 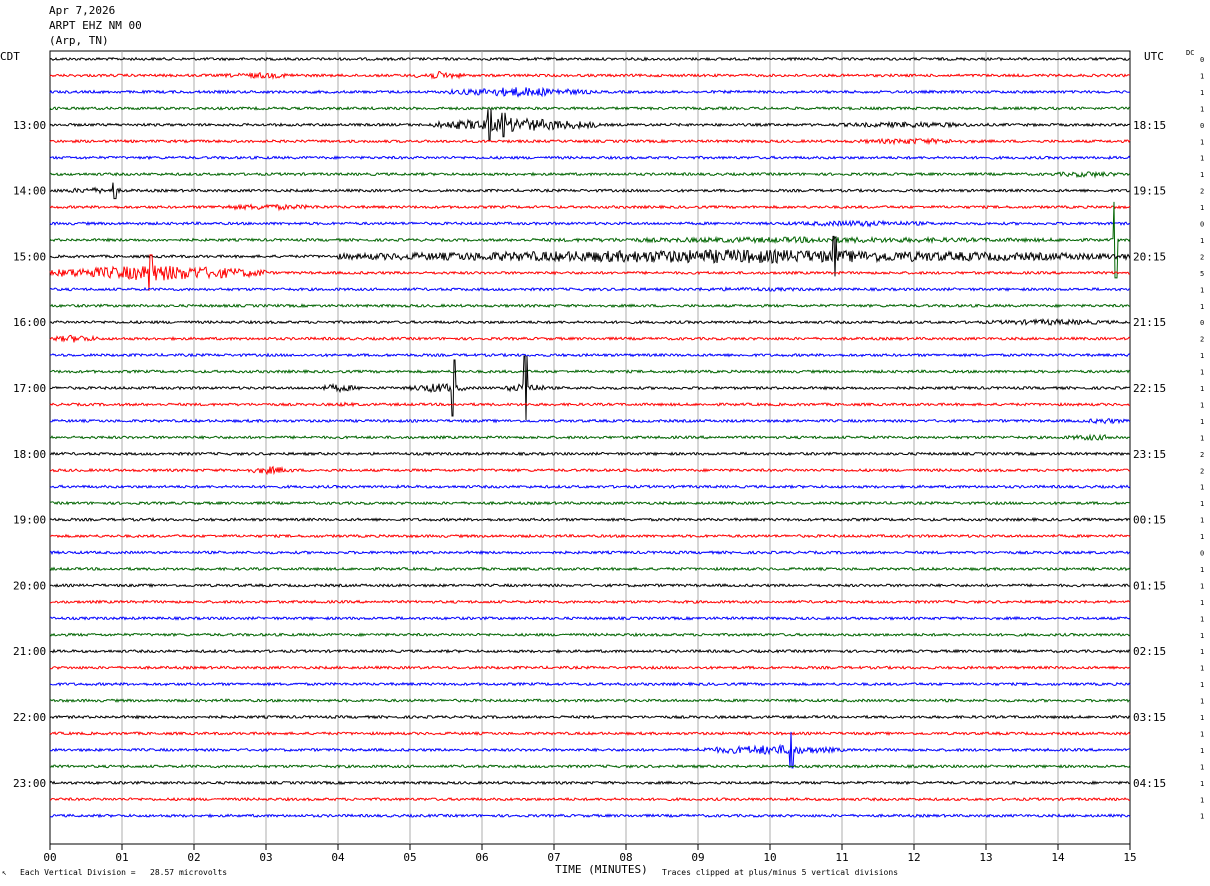 I want to click on left-hour-label: 13:00, so click(x=29, y=125).